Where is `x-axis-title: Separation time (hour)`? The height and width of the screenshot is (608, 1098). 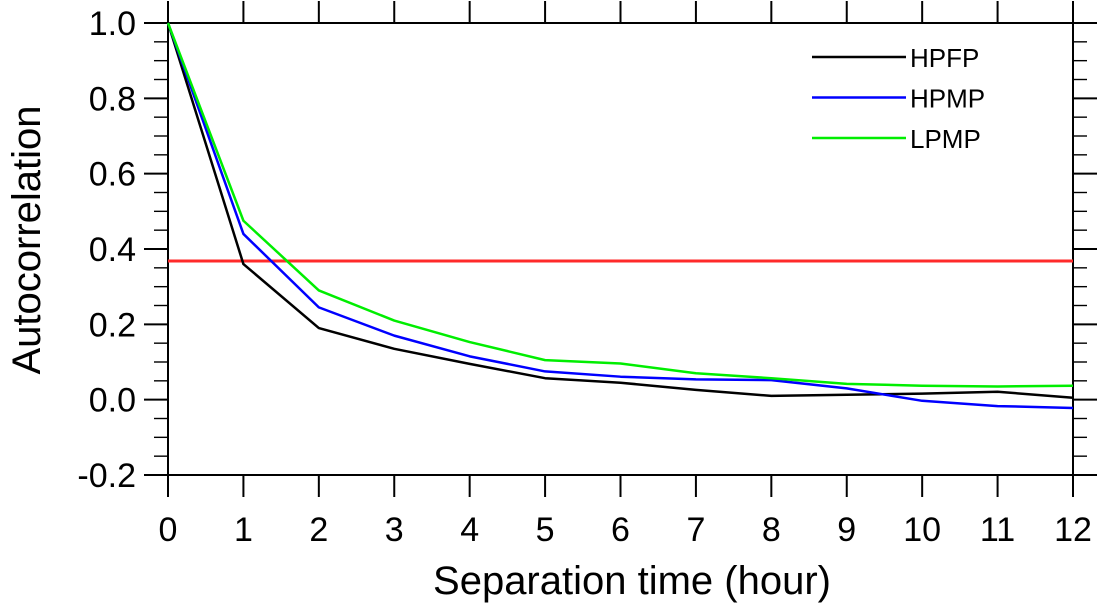 x-axis-title: Separation time (hour) is located at coordinates (632, 581).